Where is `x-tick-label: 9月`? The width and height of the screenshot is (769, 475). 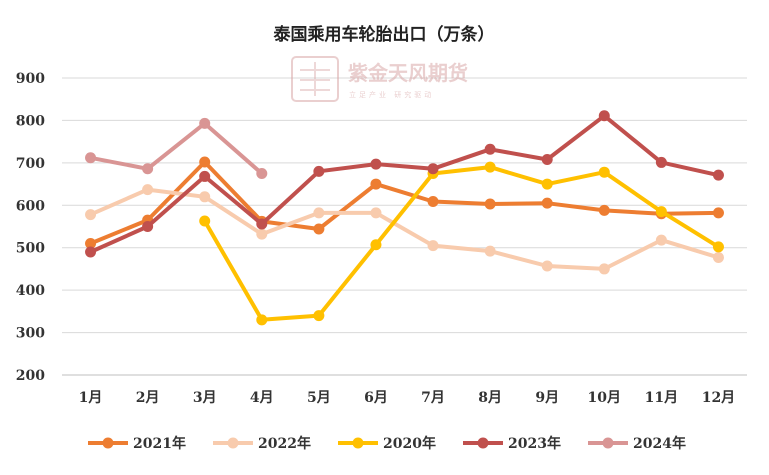 x-tick-label: 9月 is located at coordinates (547, 398).